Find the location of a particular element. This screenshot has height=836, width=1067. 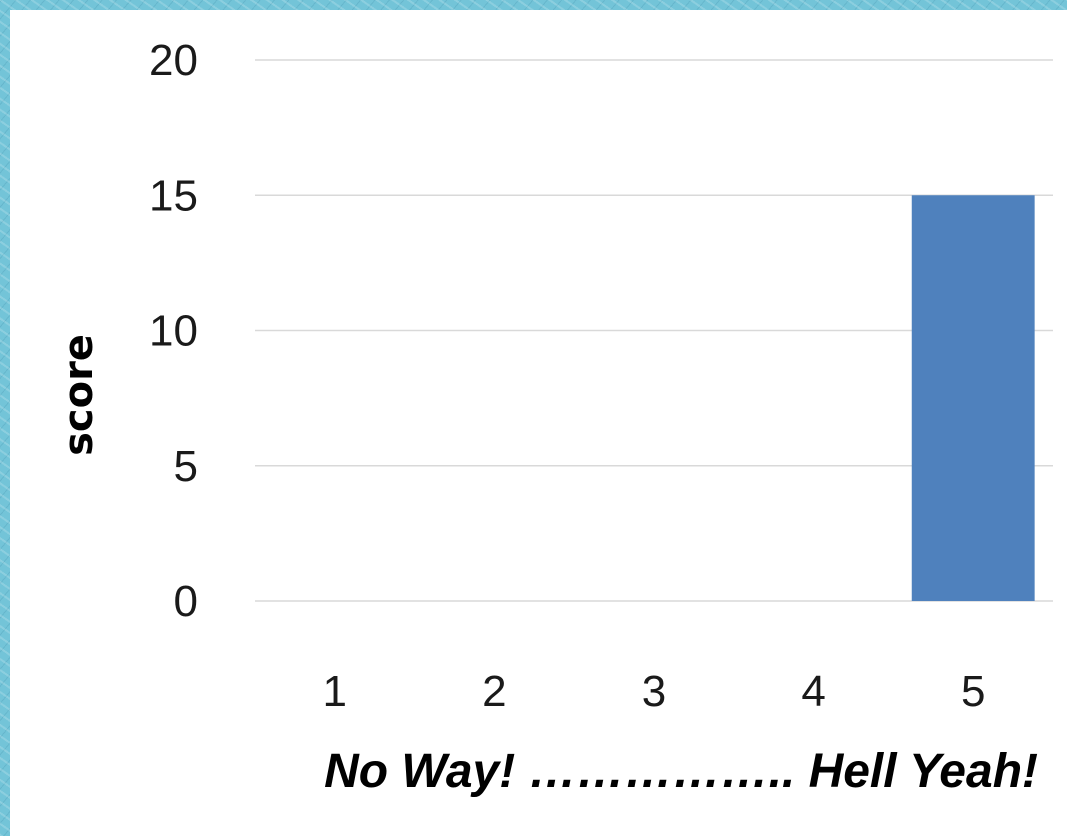

x-axis-label: No Way! …………….. Hell Yeah! is located at coordinates (681, 771).